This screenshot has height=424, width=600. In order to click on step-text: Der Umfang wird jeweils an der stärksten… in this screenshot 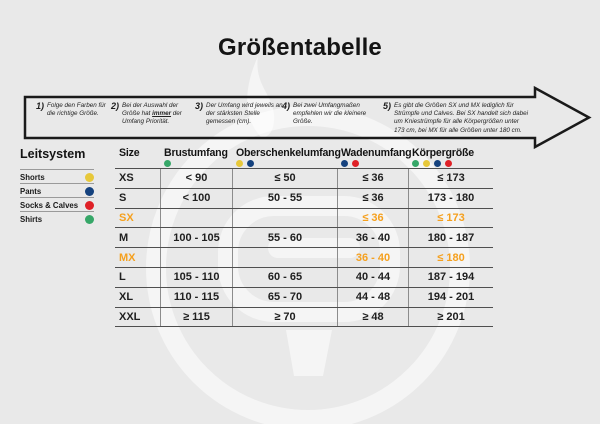, I will do `click(244, 114)`.